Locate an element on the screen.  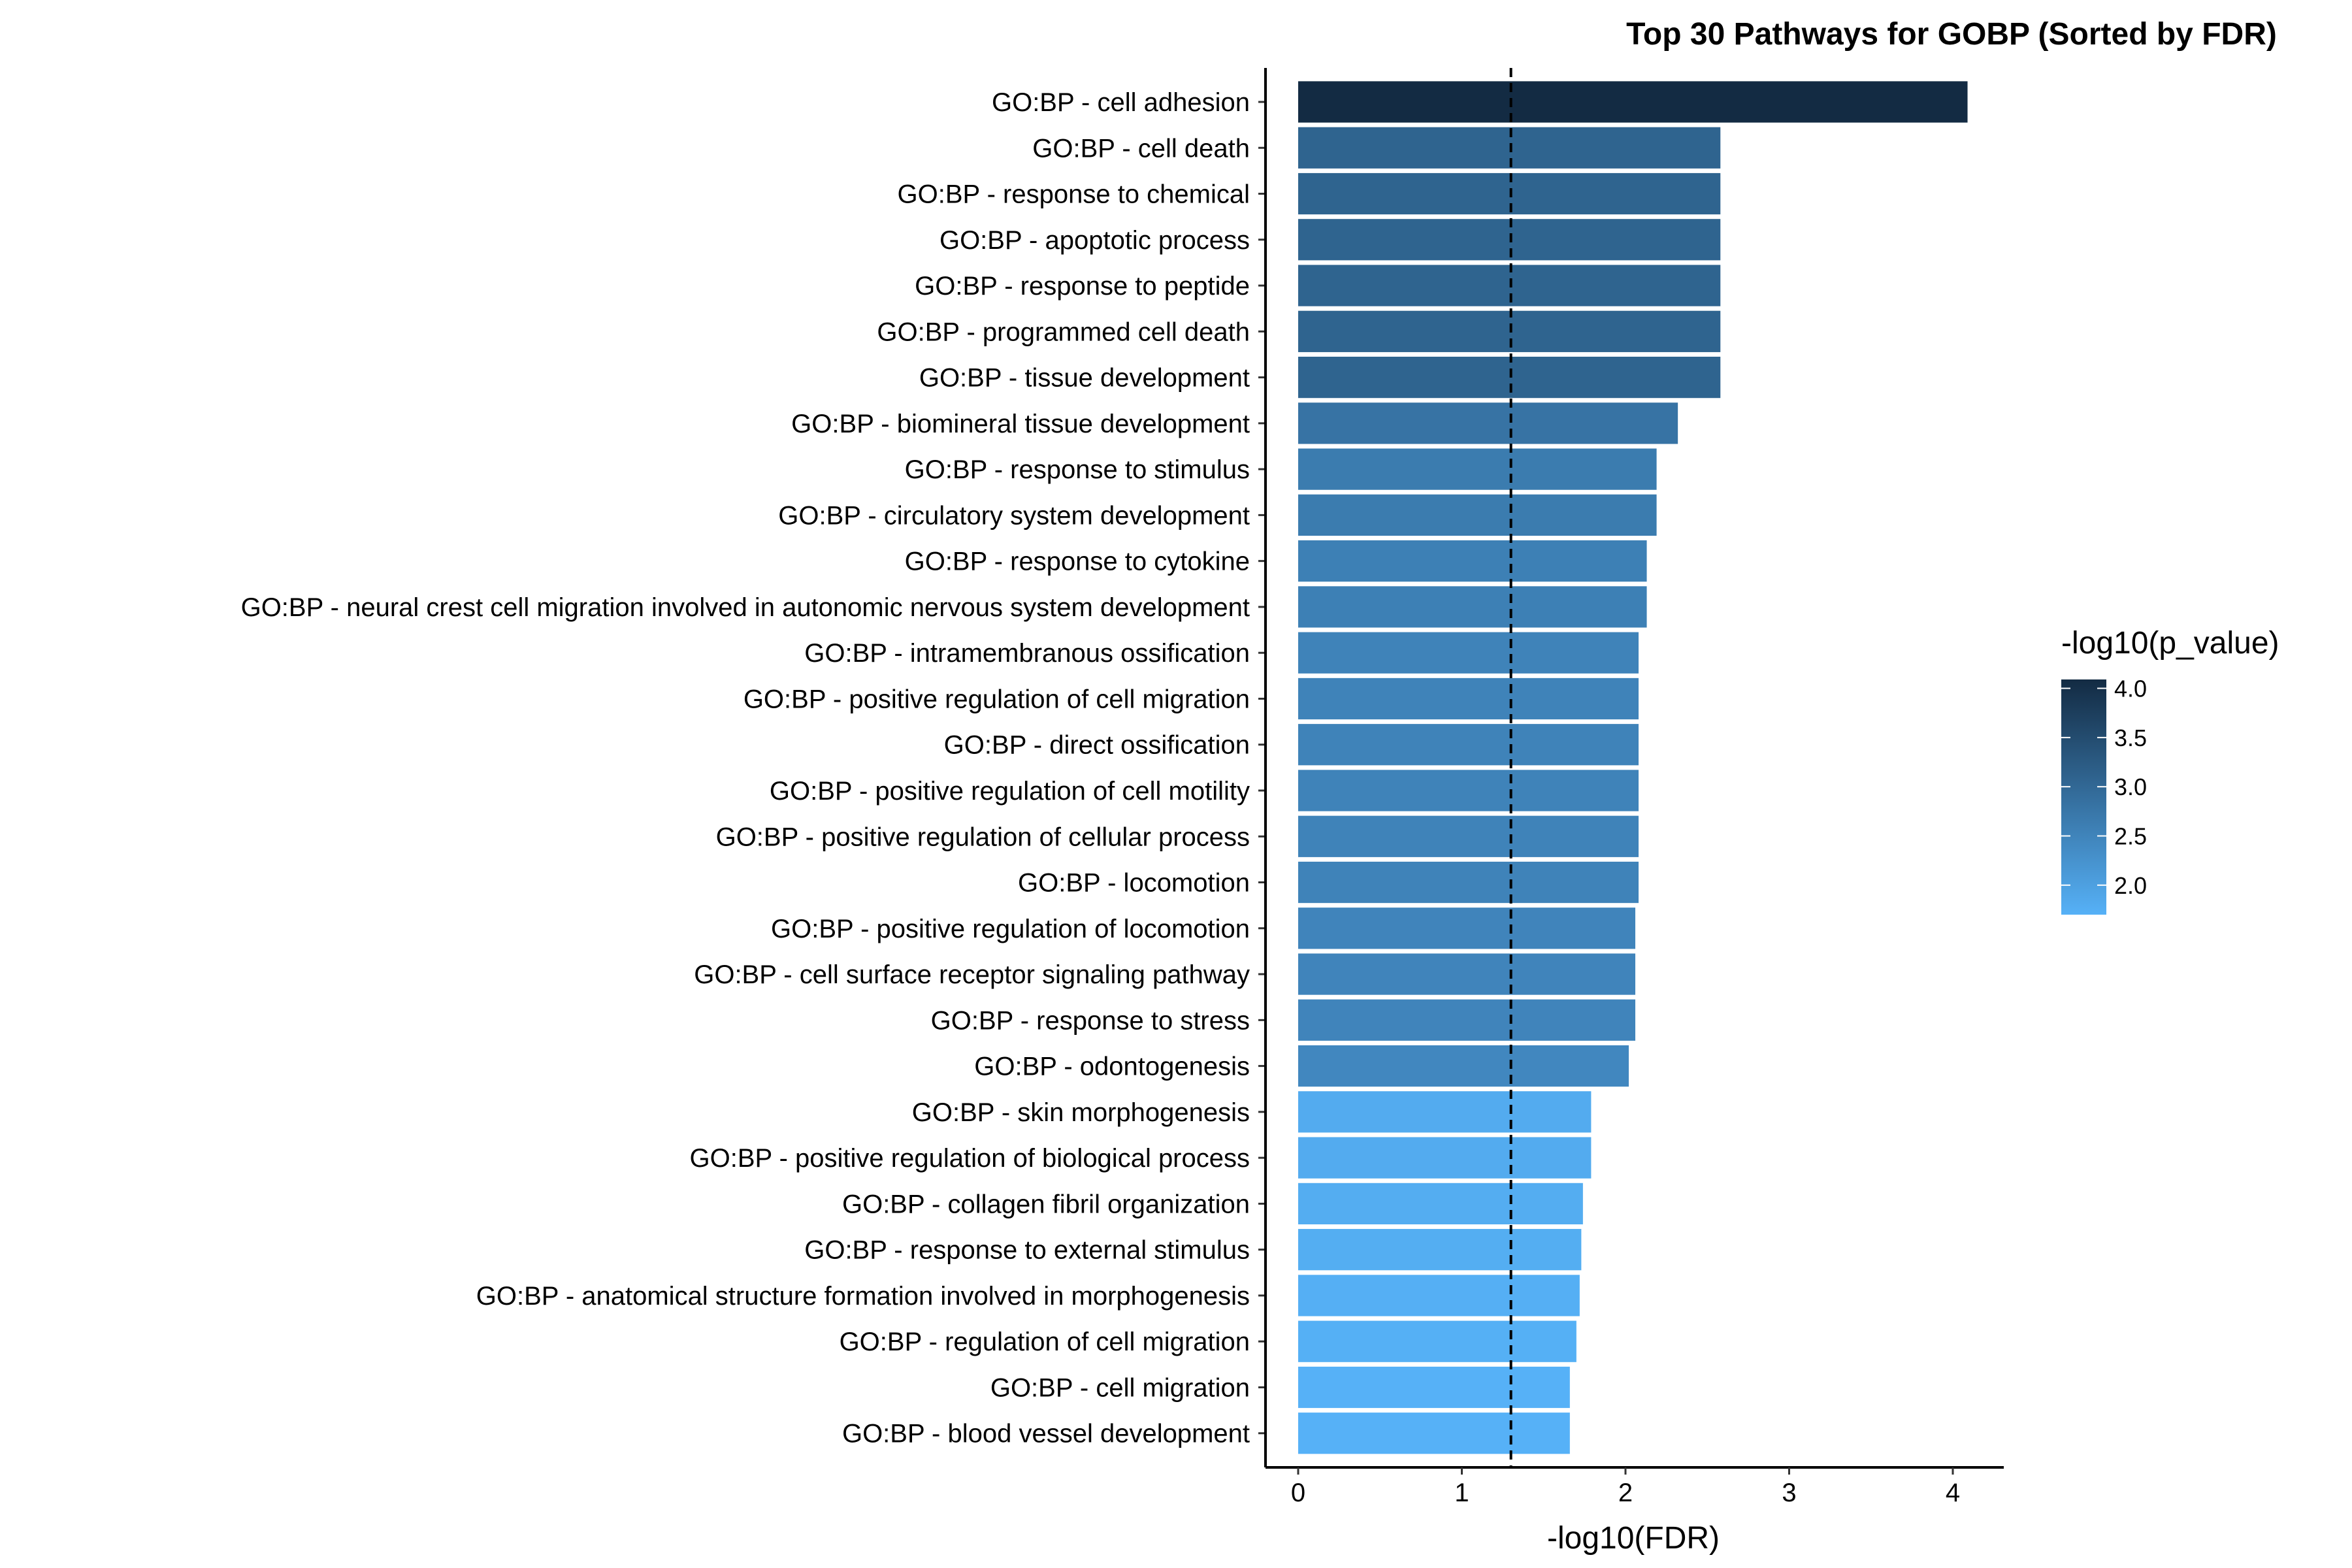
x-tick-label-3: 2 is located at coordinates (1625, 1492).